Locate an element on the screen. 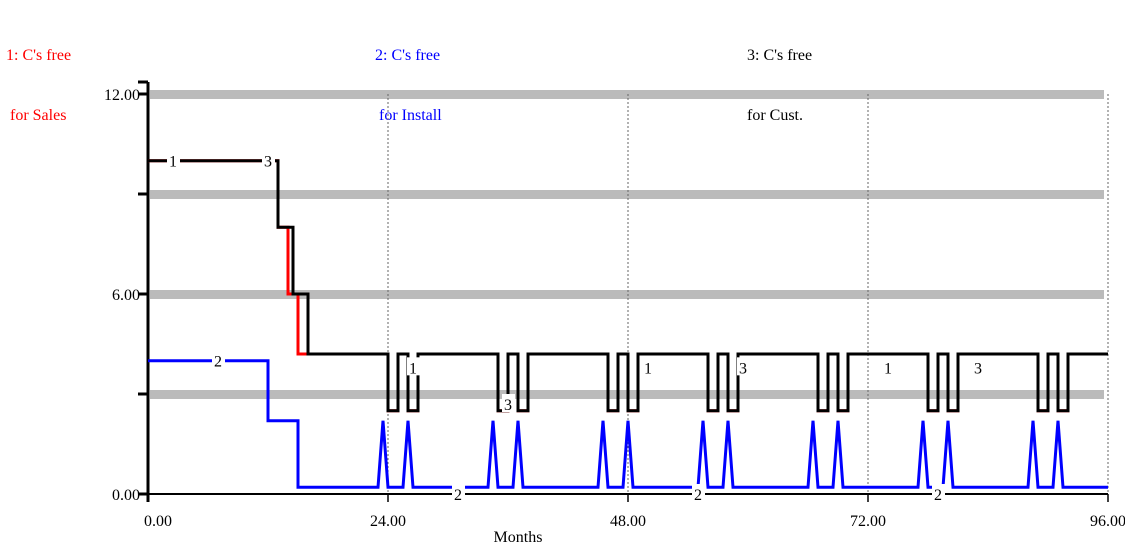  y-tick-label-0: 0.00 is located at coordinates (126, 495).